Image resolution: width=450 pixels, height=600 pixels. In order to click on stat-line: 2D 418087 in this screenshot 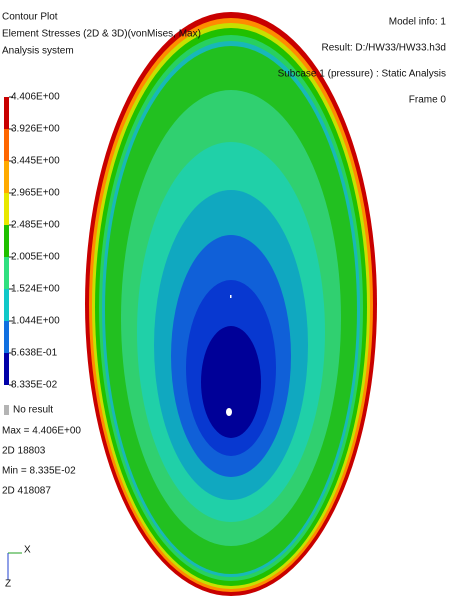, I will do `click(26, 491)`.